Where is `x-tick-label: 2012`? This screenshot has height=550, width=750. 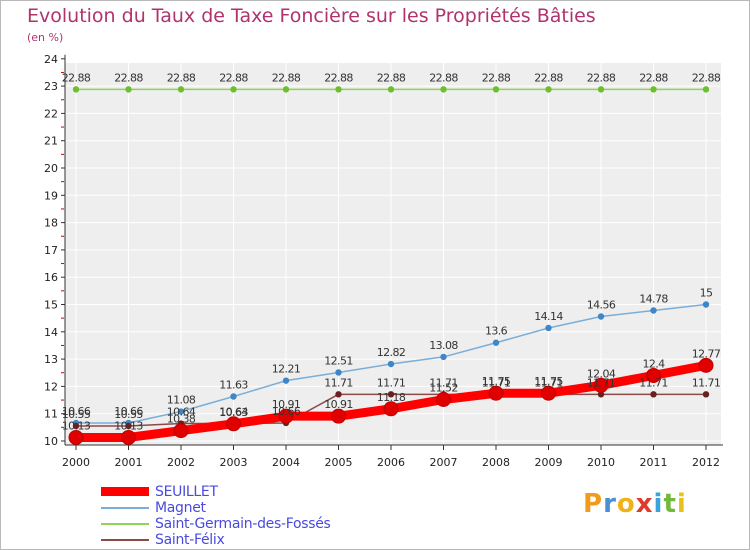
x-tick-label: 2012 is located at coordinates (706, 462).